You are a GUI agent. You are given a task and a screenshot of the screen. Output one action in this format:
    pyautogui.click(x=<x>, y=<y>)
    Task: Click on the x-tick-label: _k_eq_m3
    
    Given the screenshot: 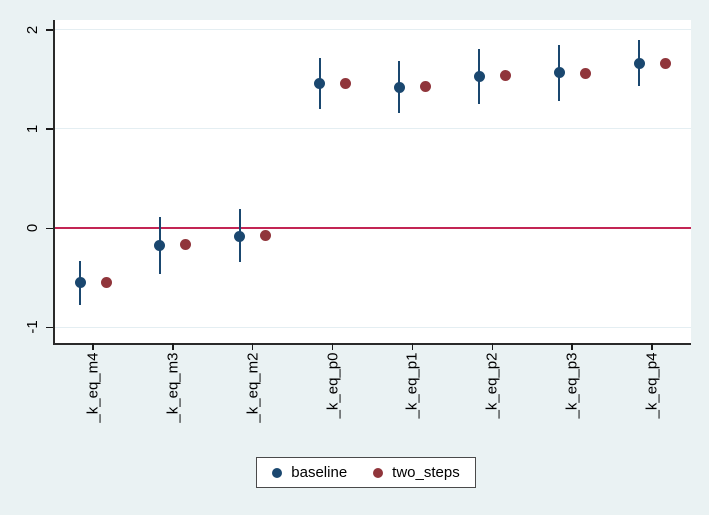 What is the action you would take?
    pyautogui.click(x=173, y=387)
    